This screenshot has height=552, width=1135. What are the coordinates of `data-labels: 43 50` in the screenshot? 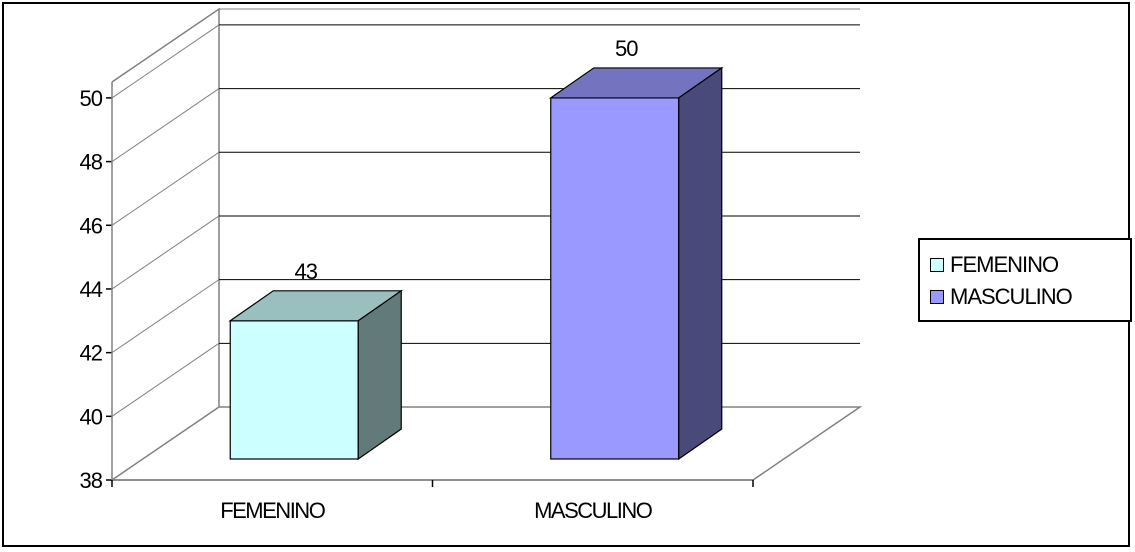 It's located at (467, 160).